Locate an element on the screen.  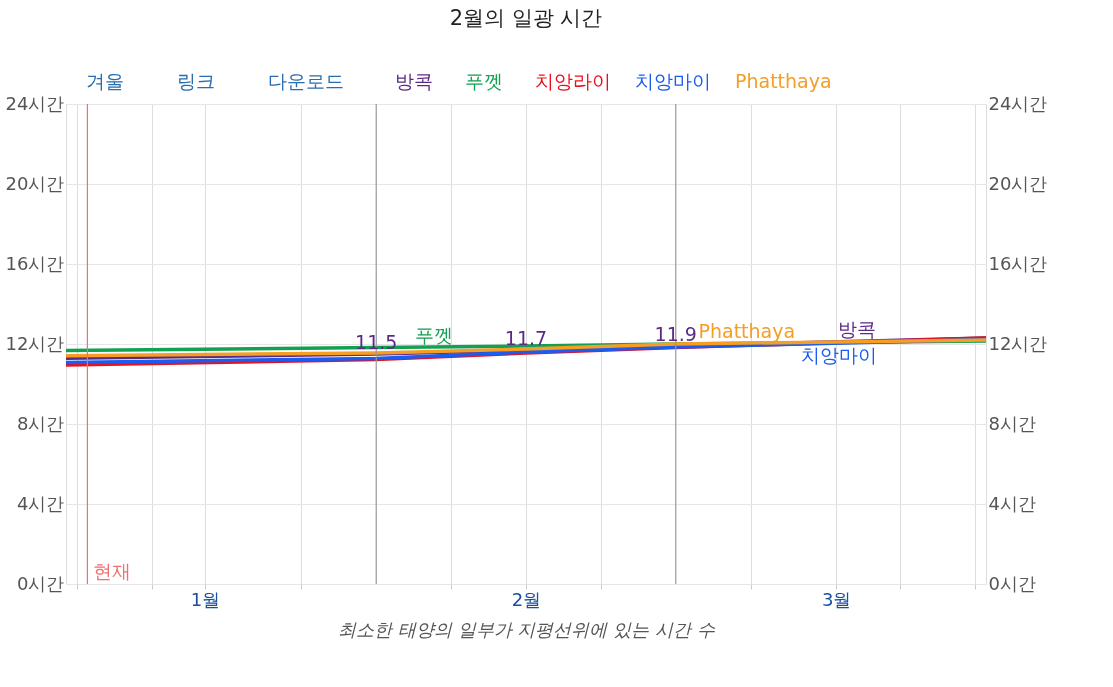
text: 다운로드 is located at coordinates (306, 81).